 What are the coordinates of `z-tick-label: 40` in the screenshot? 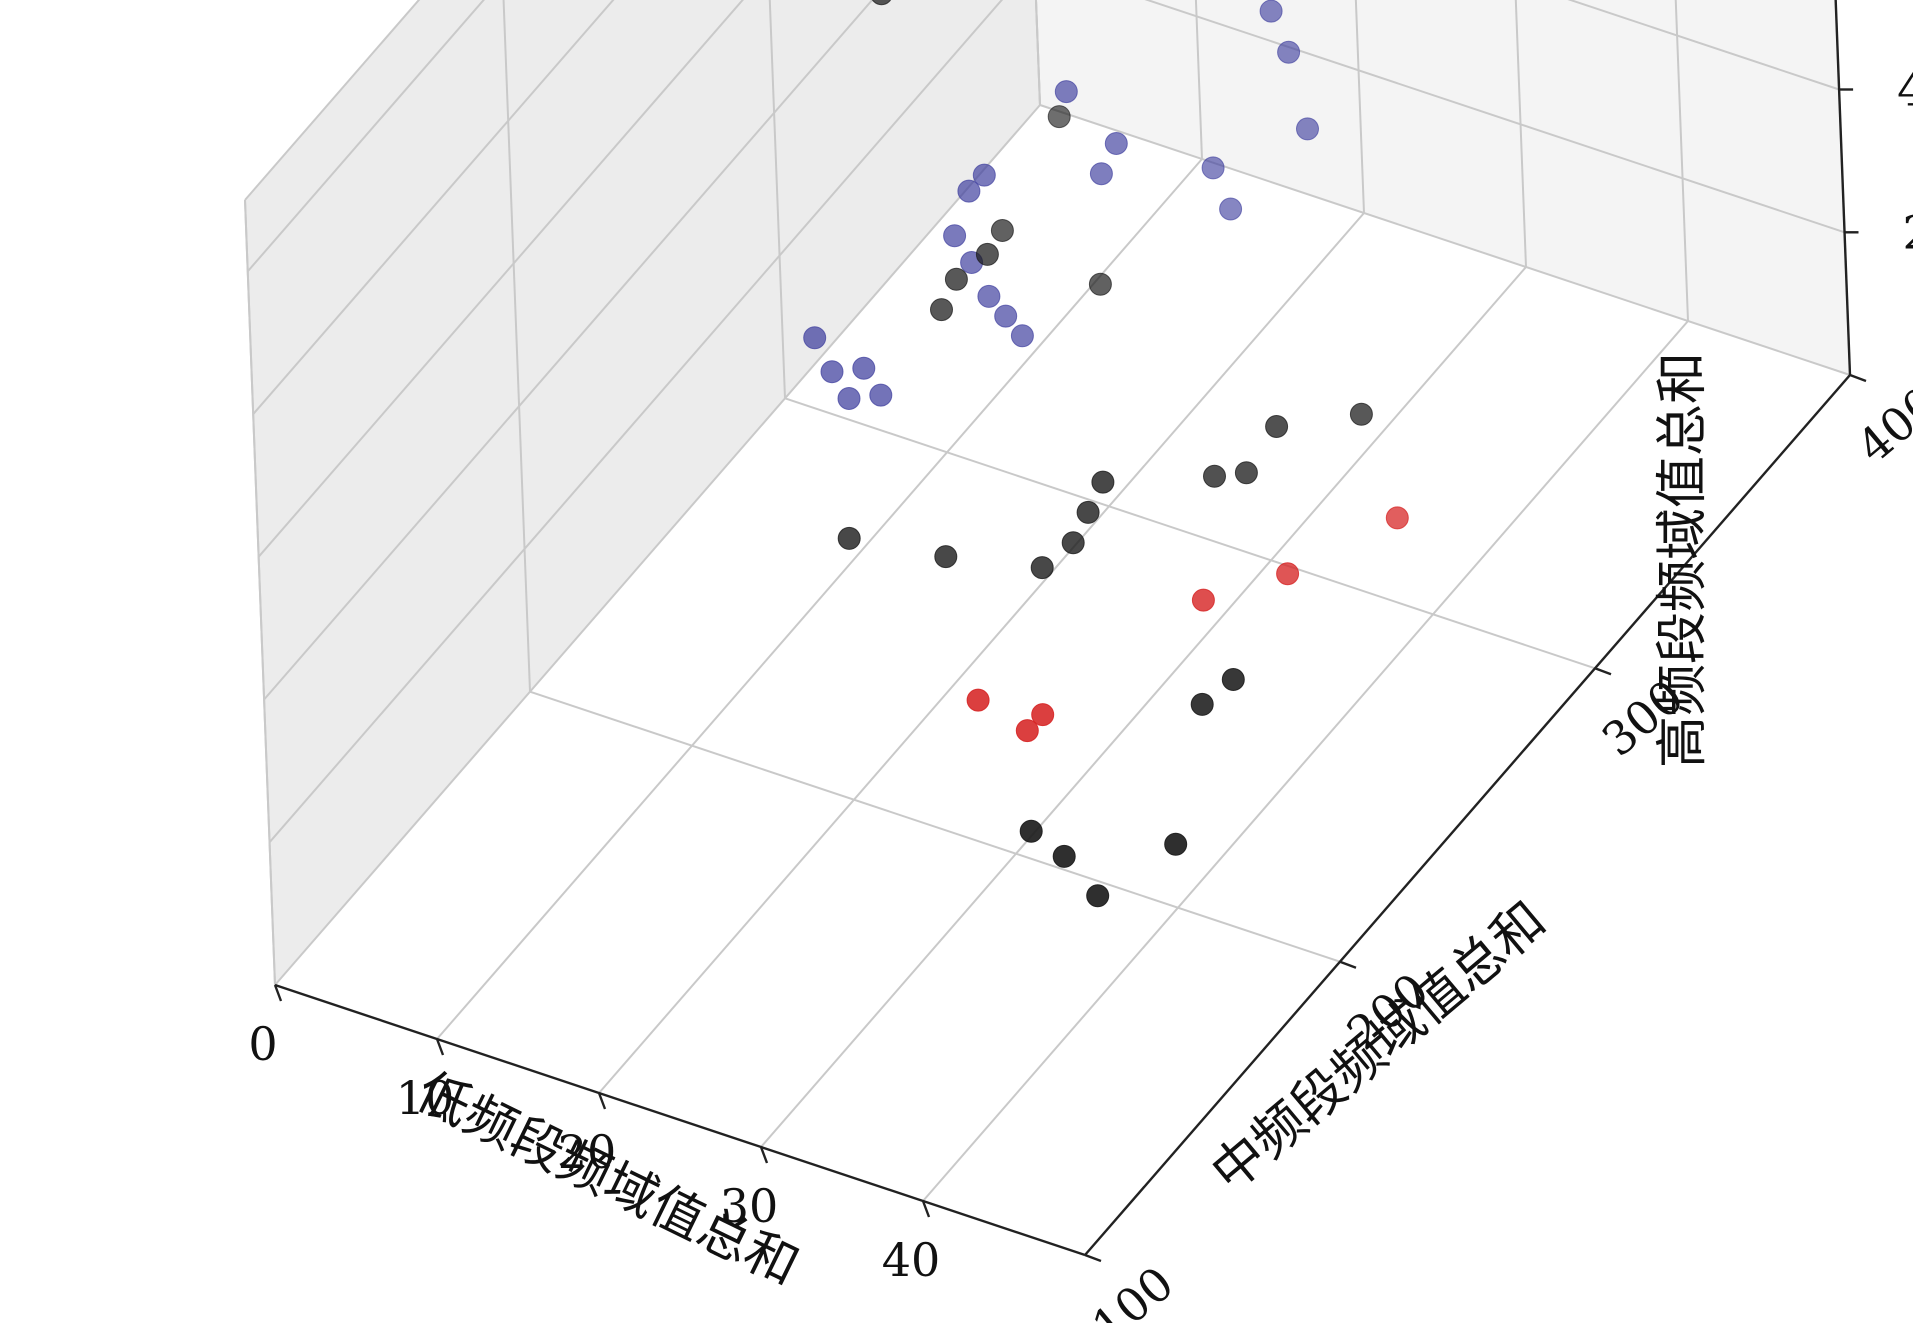 It's located at (1905, 90).